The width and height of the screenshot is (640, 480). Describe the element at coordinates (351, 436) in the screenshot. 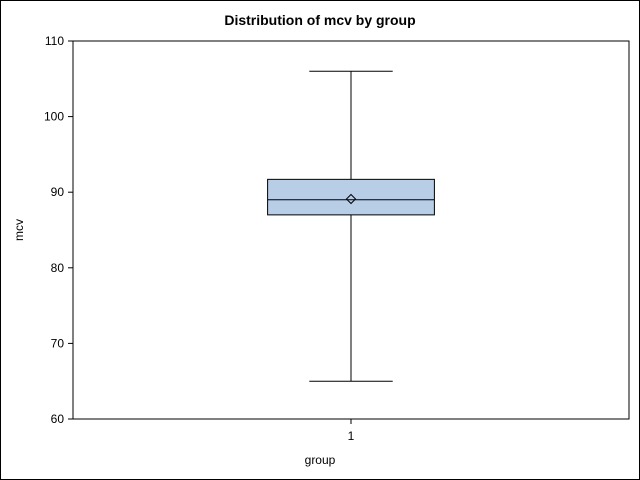

I see `x-tick-label: 1` at that location.